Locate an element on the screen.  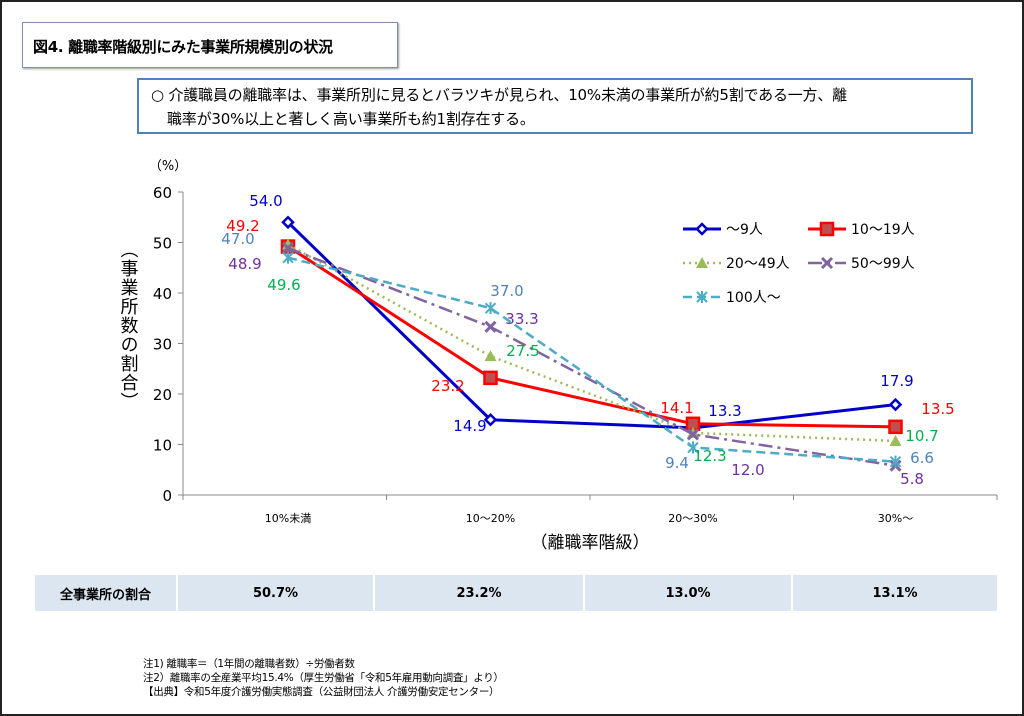
note-2: 注2）離職率の全産業平均15.4%（厚生労働省「令和5年雇用動向調査」より） is located at coordinates (323, 678).